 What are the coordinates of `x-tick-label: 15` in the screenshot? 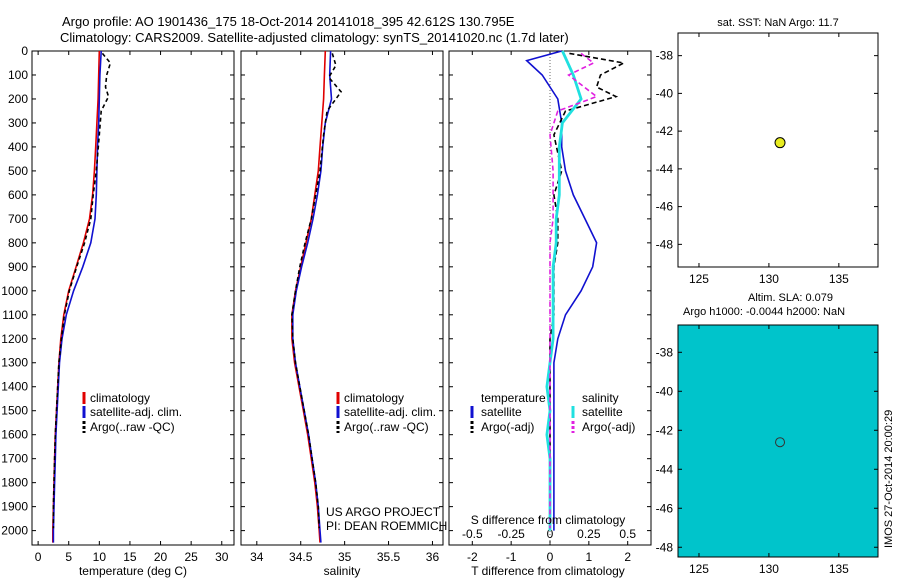 It's located at (130, 557).